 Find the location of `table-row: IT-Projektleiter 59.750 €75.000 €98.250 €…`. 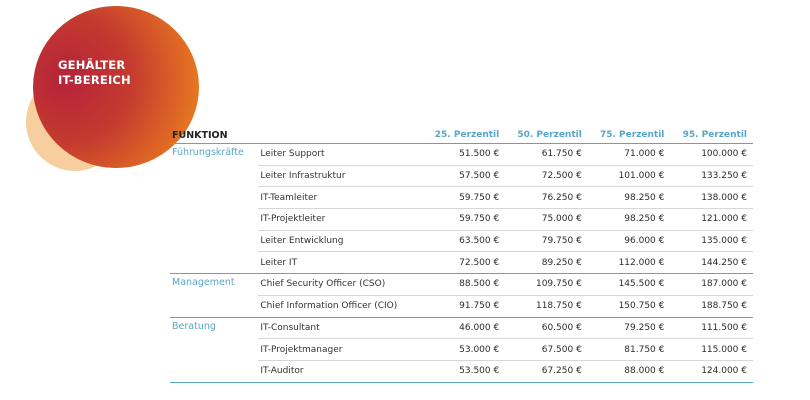

table-row: IT-Projektleiter 59.750 €75.000 €98.250 €… is located at coordinates (461, 219).